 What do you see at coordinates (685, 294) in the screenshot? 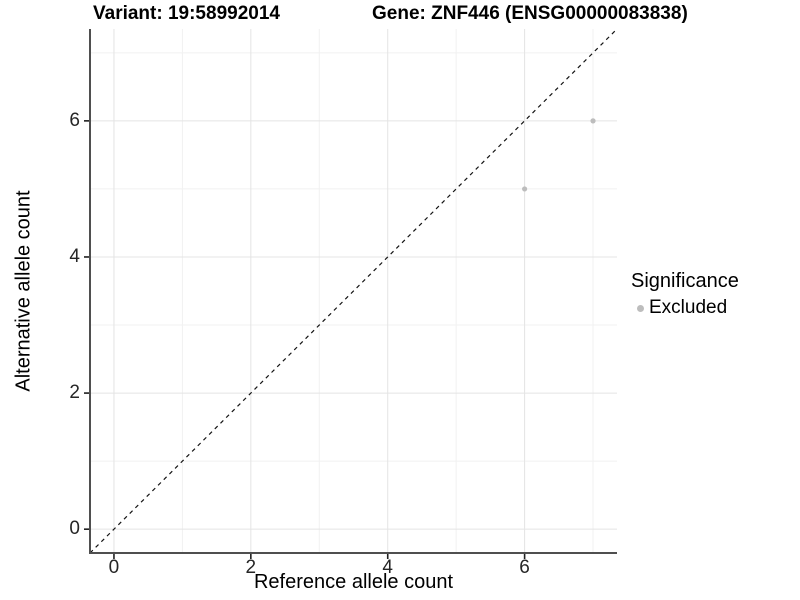
I see `legend: Significance Excluded` at bounding box center [685, 294].